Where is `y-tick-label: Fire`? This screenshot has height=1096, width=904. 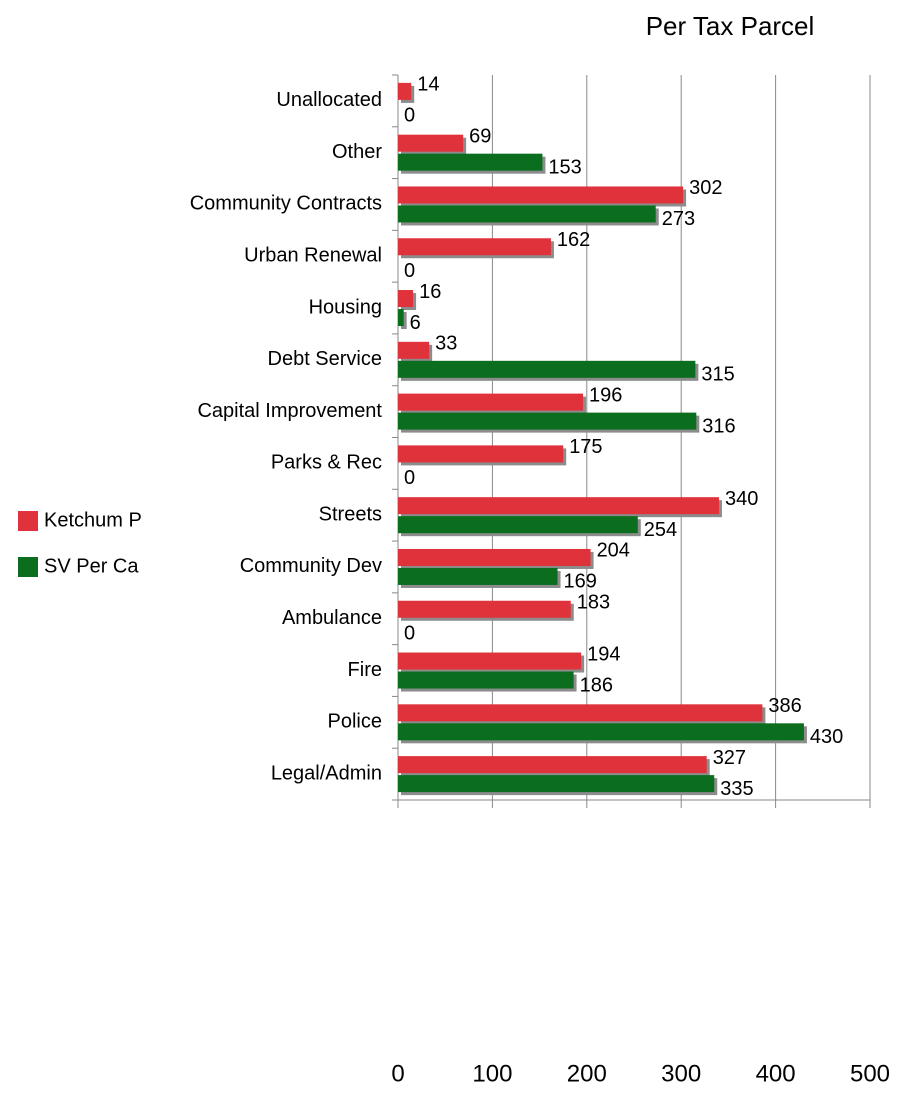 y-tick-label: Fire is located at coordinates (365, 670).